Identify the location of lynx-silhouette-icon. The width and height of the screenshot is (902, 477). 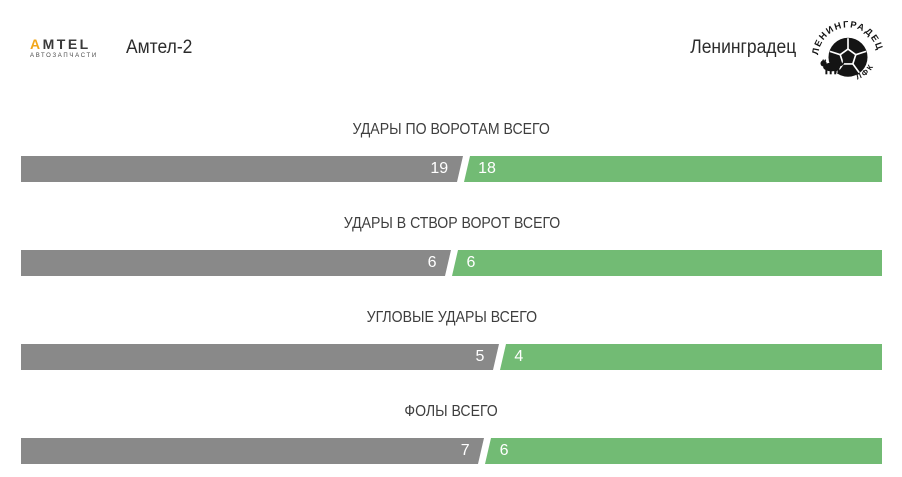
(832, 66).